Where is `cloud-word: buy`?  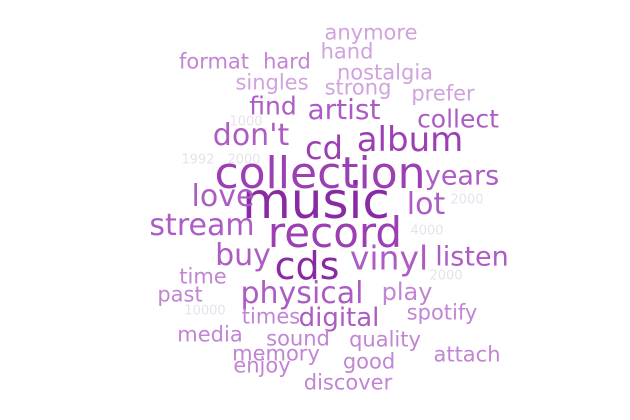
cloud-word: buy is located at coordinates (243, 255).